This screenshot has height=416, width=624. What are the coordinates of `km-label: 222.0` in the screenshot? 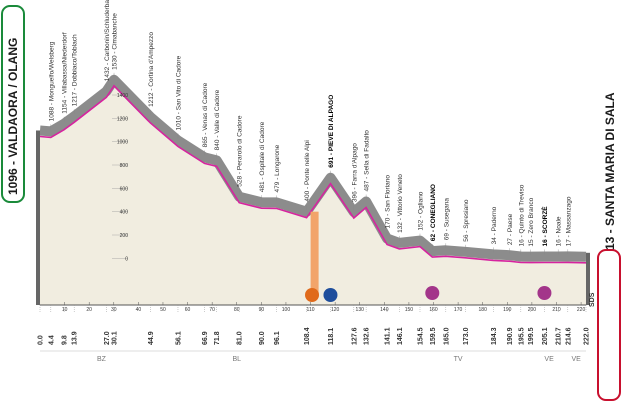 It's located at (587, 336).